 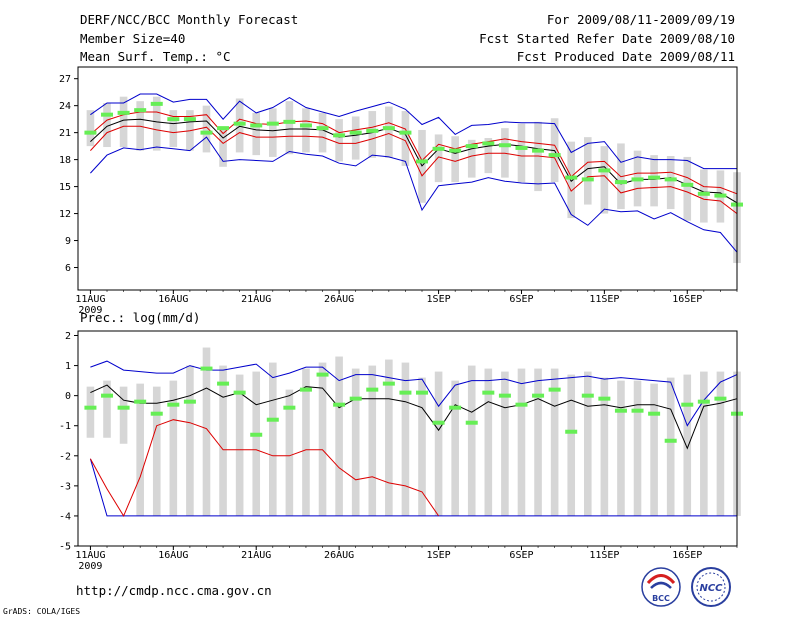 What do you see at coordinates (687, 299) in the screenshot?
I see `temp-x-tick-label: 16SEP` at bounding box center [687, 299].